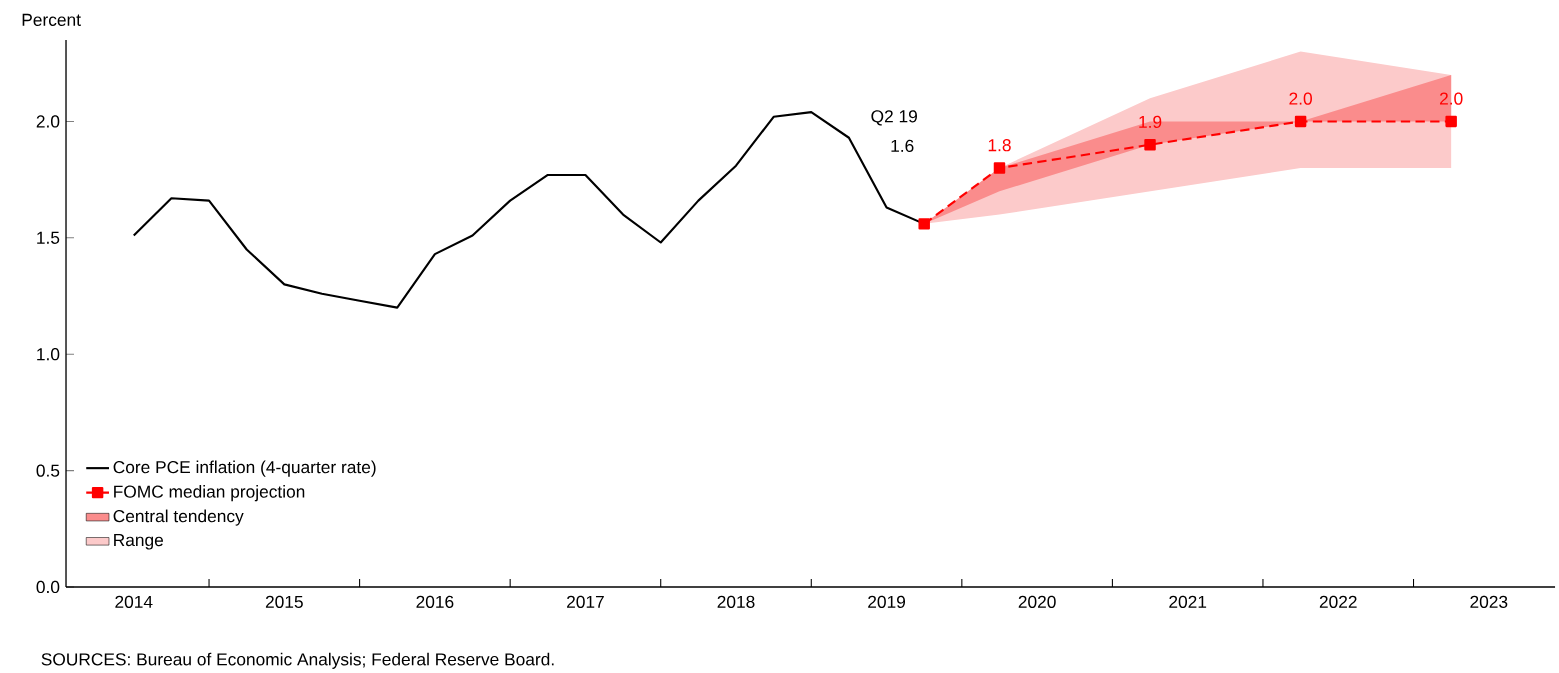 This screenshot has height=673, width=1559. Describe the element at coordinates (435, 601) in the screenshot. I see `x-tick-label: 2016` at that location.